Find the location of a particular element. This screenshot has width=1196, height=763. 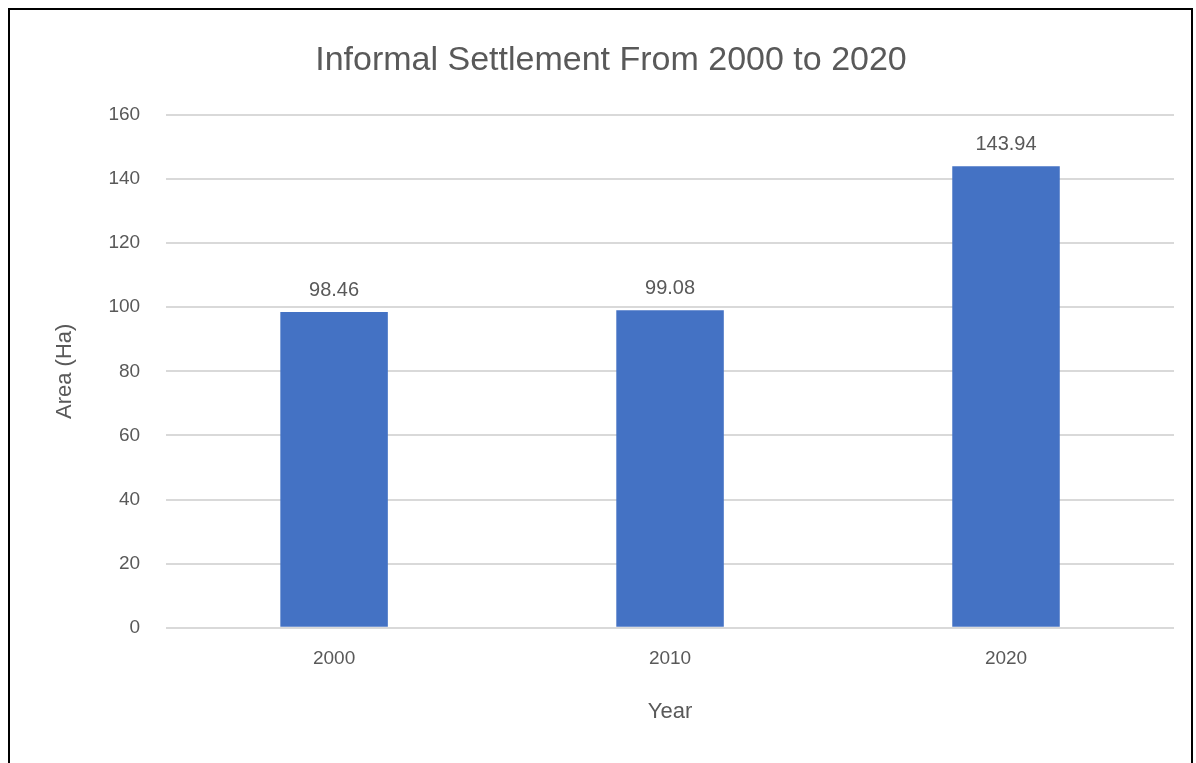

y-tick-label: 80 is located at coordinates (129, 370).